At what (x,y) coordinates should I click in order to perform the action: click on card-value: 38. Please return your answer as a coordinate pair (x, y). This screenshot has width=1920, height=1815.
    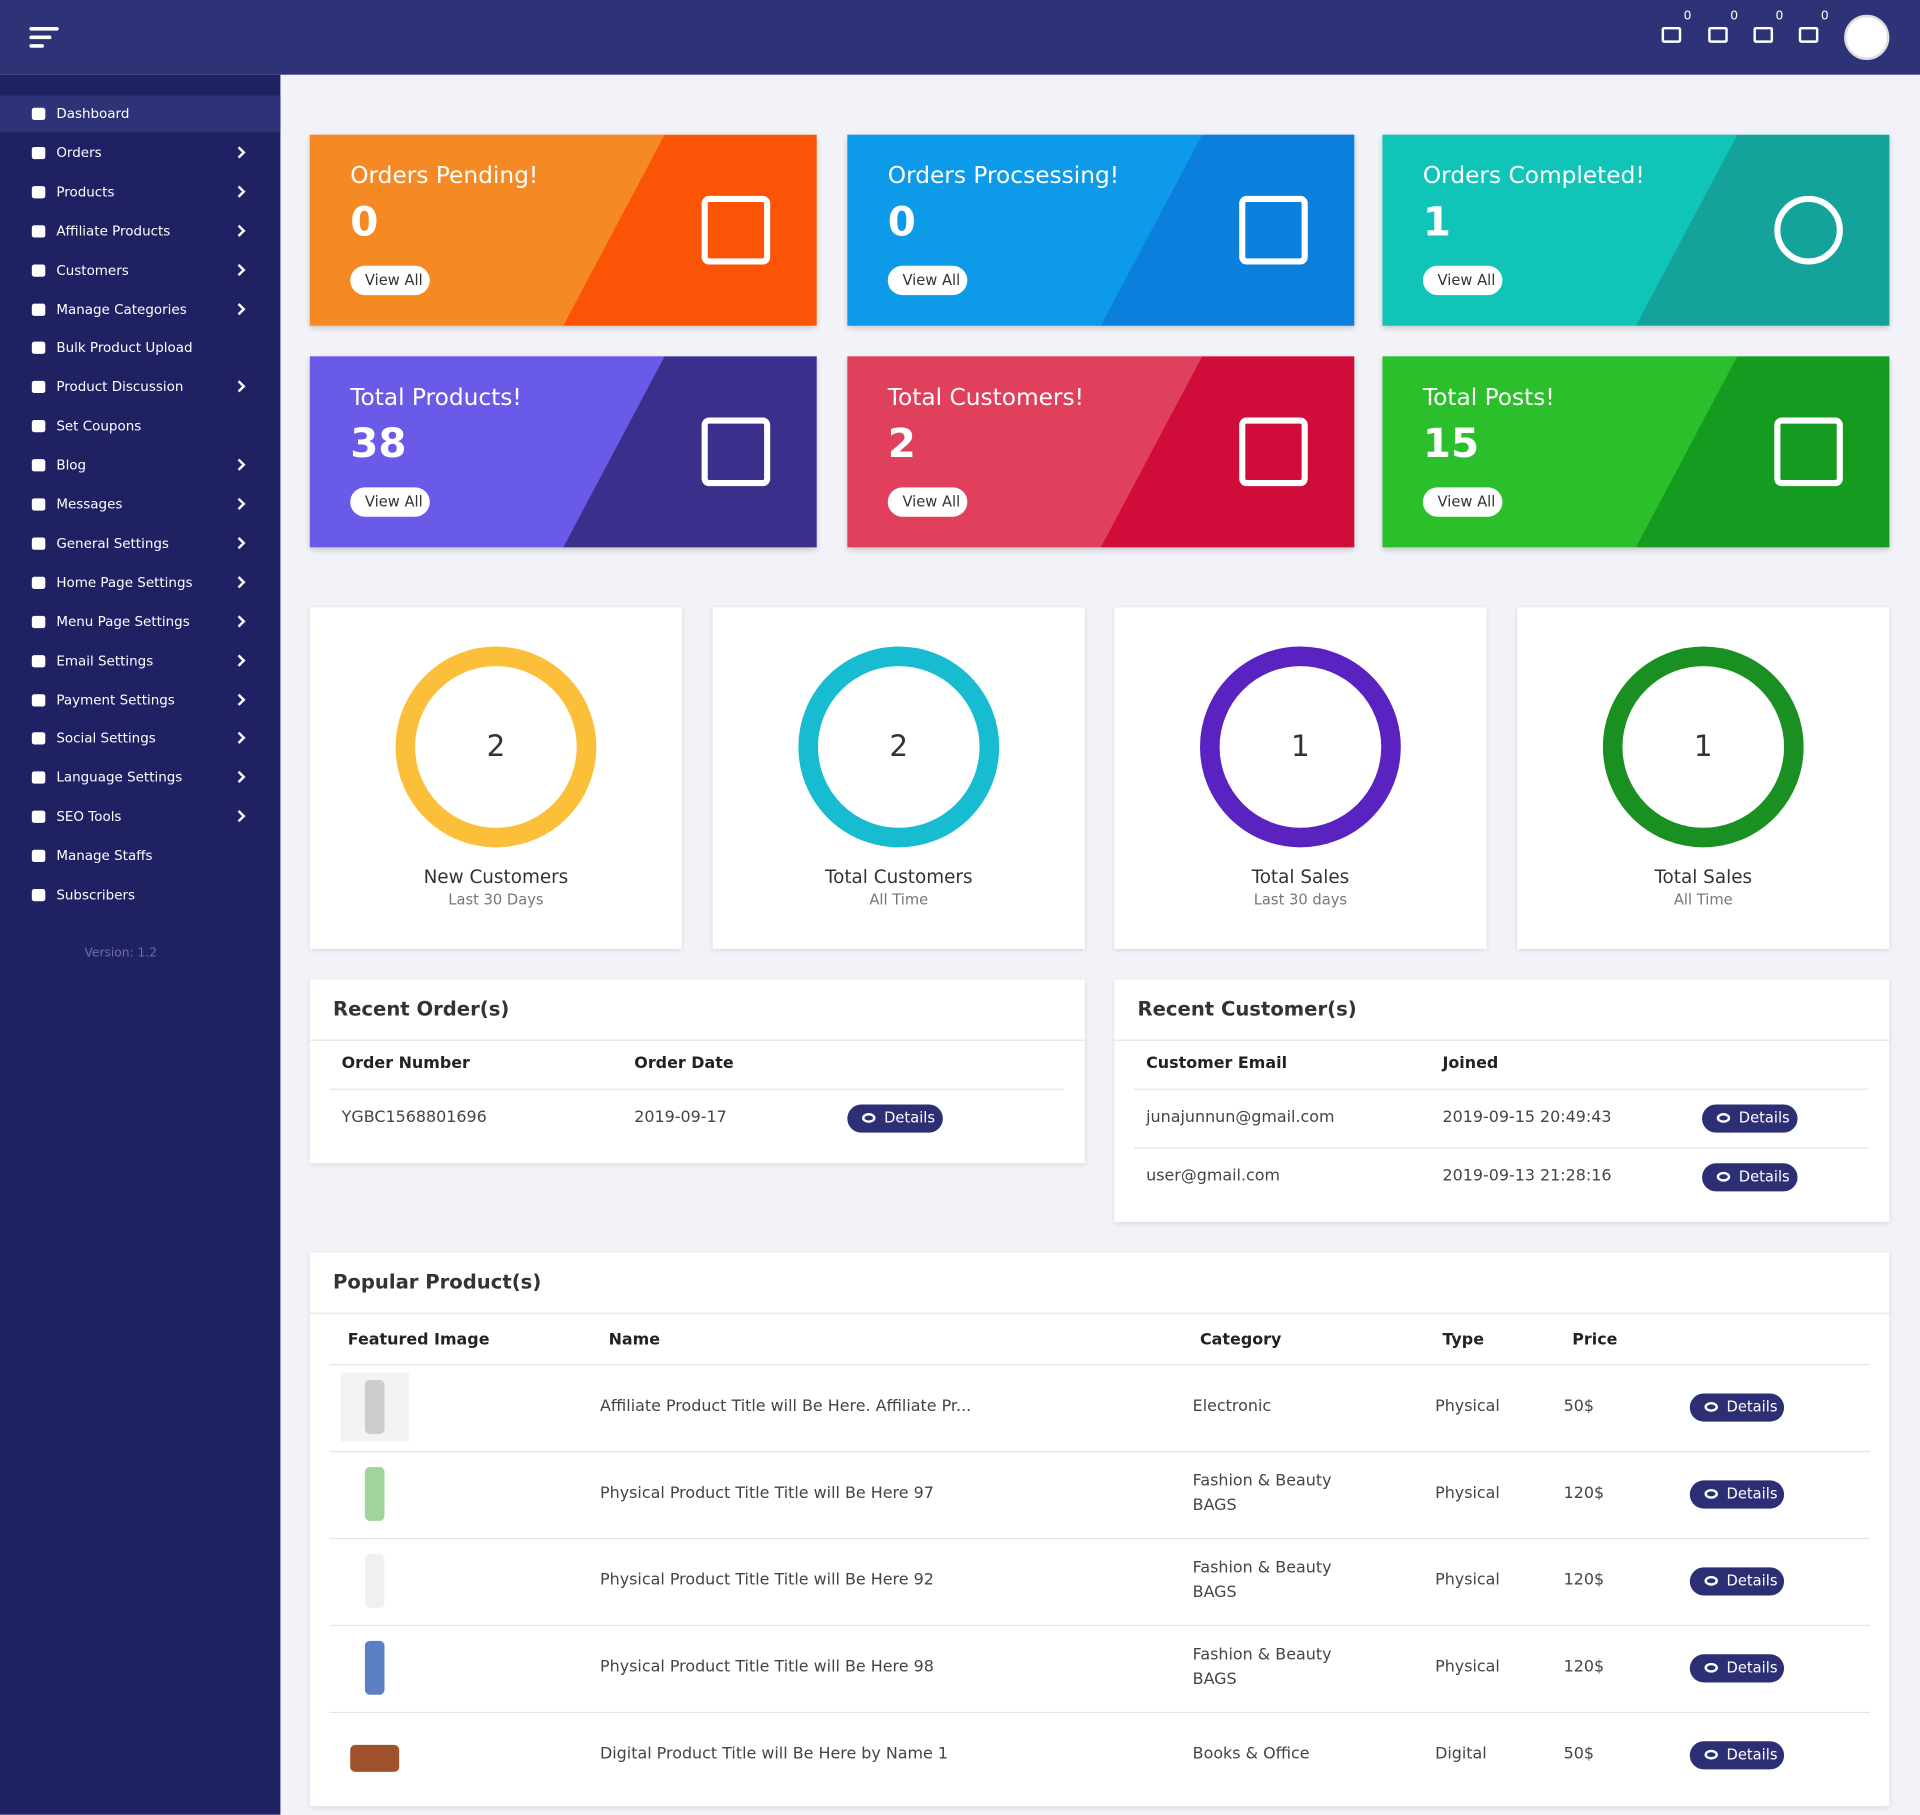
    Looking at the image, I should click on (378, 443).